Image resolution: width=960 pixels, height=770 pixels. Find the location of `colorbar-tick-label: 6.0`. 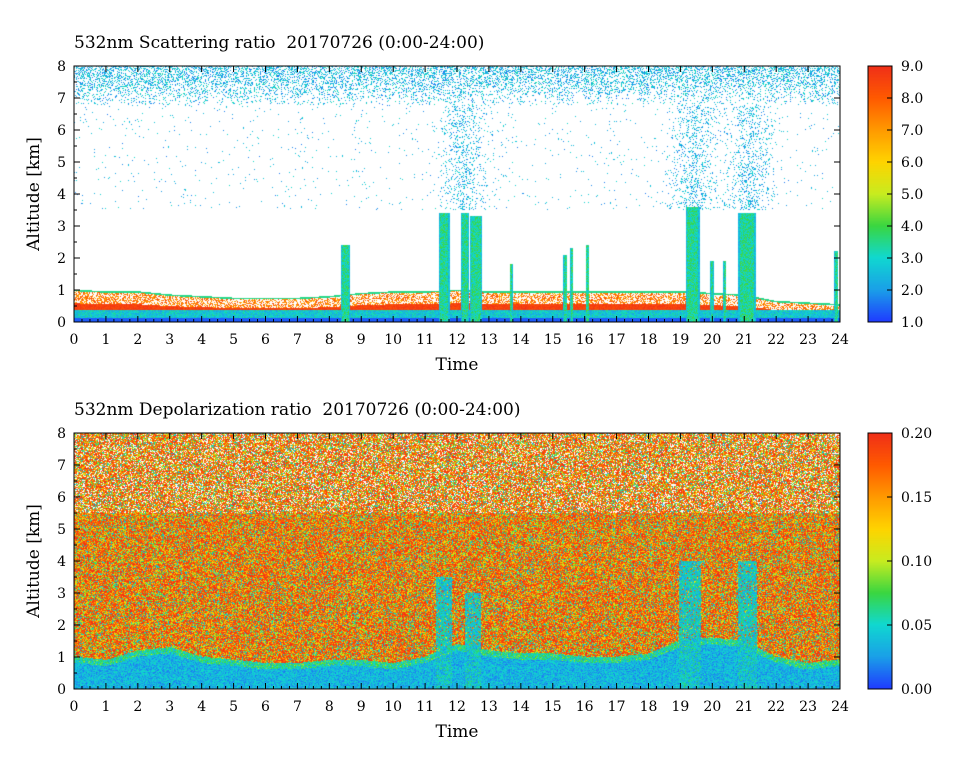

colorbar-tick-label: 6.0 is located at coordinates (912, 163).